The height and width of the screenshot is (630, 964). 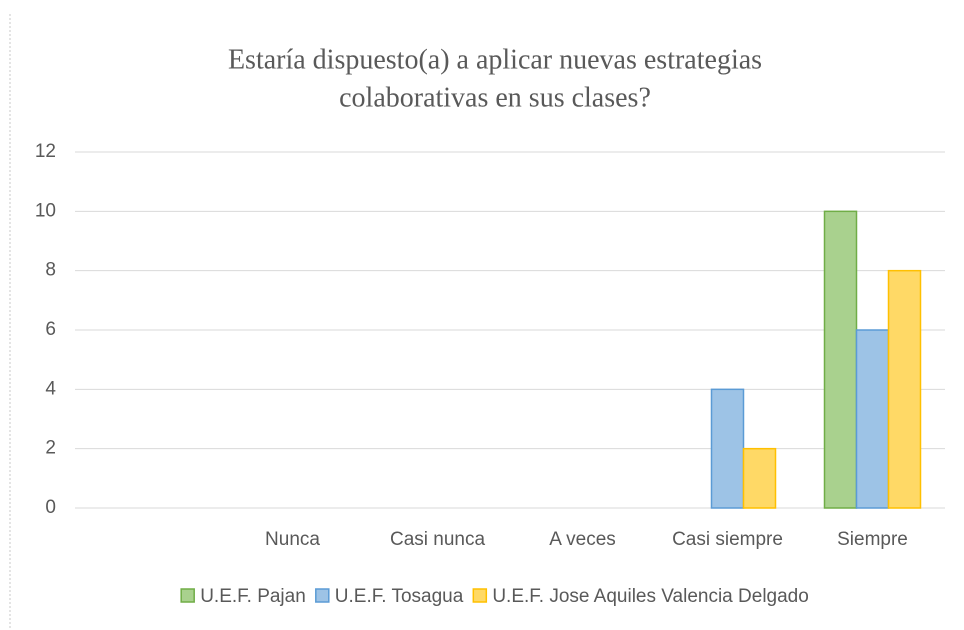 What do you see at coordinates (650, 596) in the screenshot?
I see `legend-label: U.E.F. Jose Aquiles Valencia Delgado` at bounding box center [650, 596].